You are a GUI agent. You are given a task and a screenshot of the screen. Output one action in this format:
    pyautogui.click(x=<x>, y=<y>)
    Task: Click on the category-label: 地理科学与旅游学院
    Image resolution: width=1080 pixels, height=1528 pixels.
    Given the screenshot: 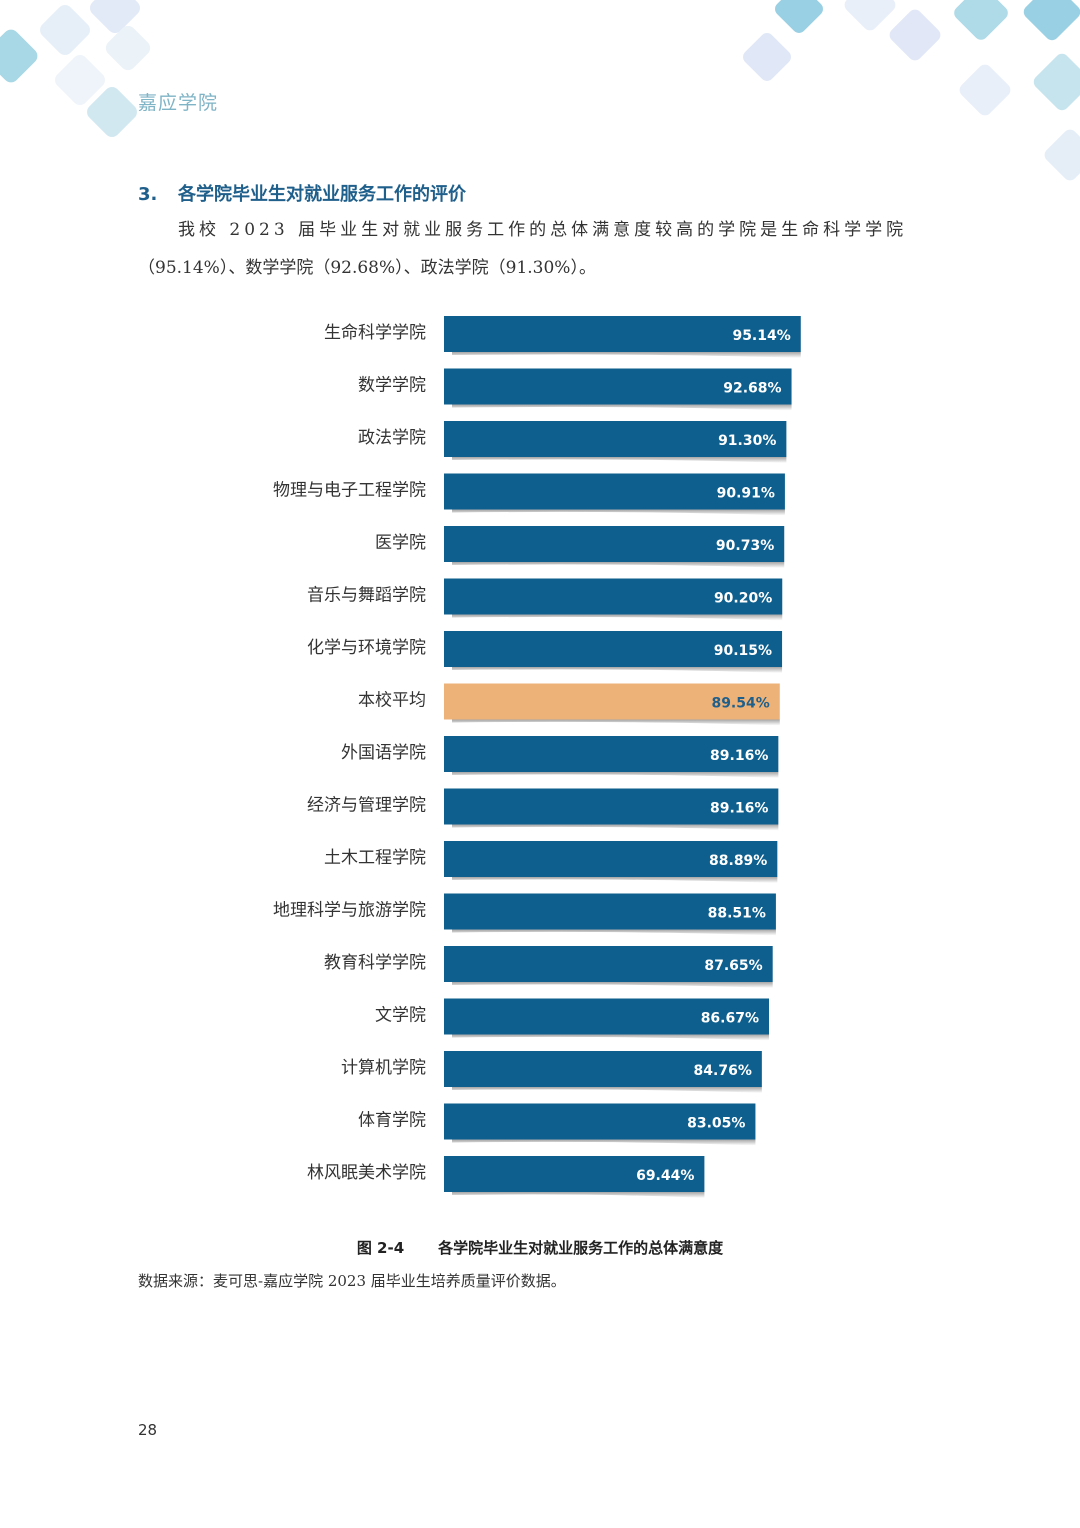 What is the action you would take?
    pyautogui.click(x=349, y=911)
    